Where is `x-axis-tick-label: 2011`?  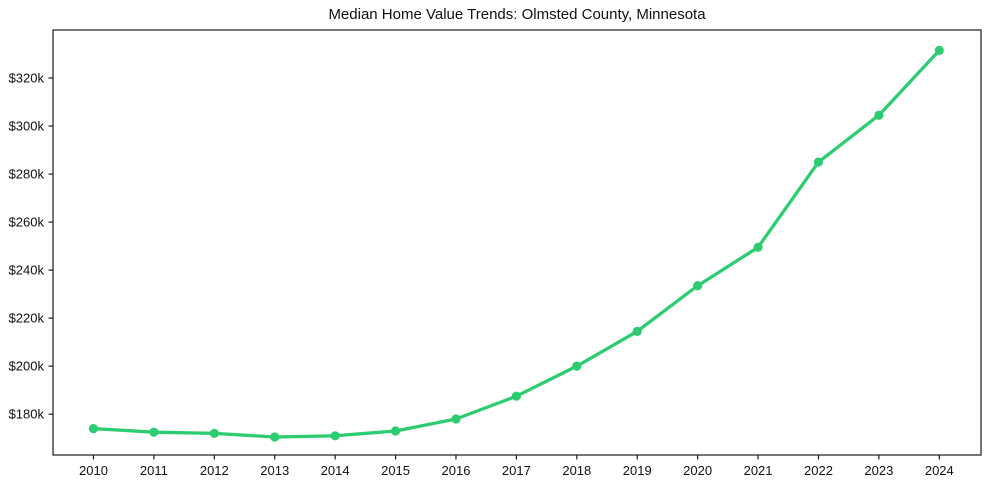
x-axis-tick-label: 2011 is located at coordinates (154, 470).